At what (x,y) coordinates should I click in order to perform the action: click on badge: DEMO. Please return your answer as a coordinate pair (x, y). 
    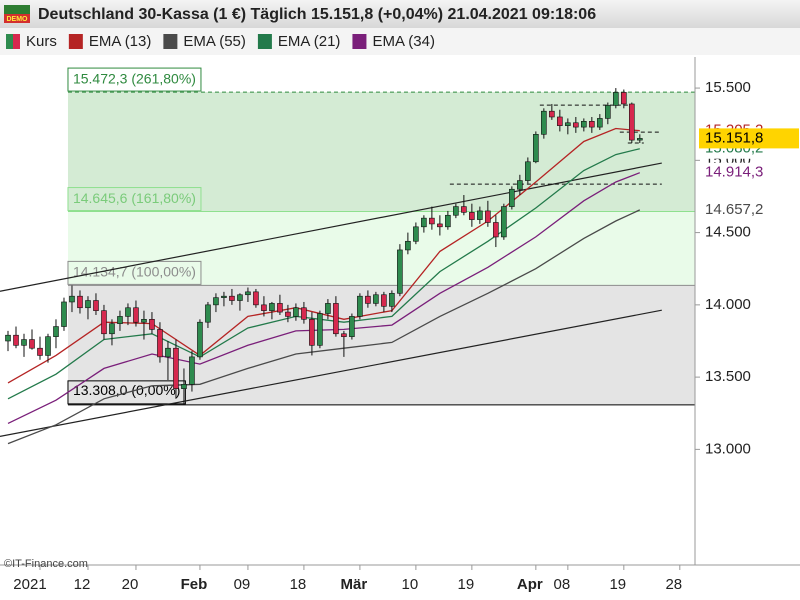
    Looking at the image, I should click on (18, 19).